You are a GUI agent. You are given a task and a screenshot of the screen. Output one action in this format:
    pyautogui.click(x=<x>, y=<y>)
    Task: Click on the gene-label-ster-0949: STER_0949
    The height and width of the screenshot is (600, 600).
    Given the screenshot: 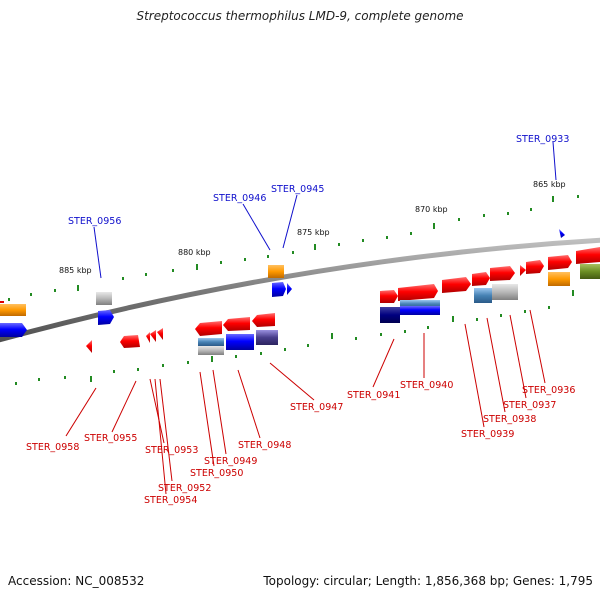 What is the action you would take?
    pyautogui.click(x=230, y=461)
    